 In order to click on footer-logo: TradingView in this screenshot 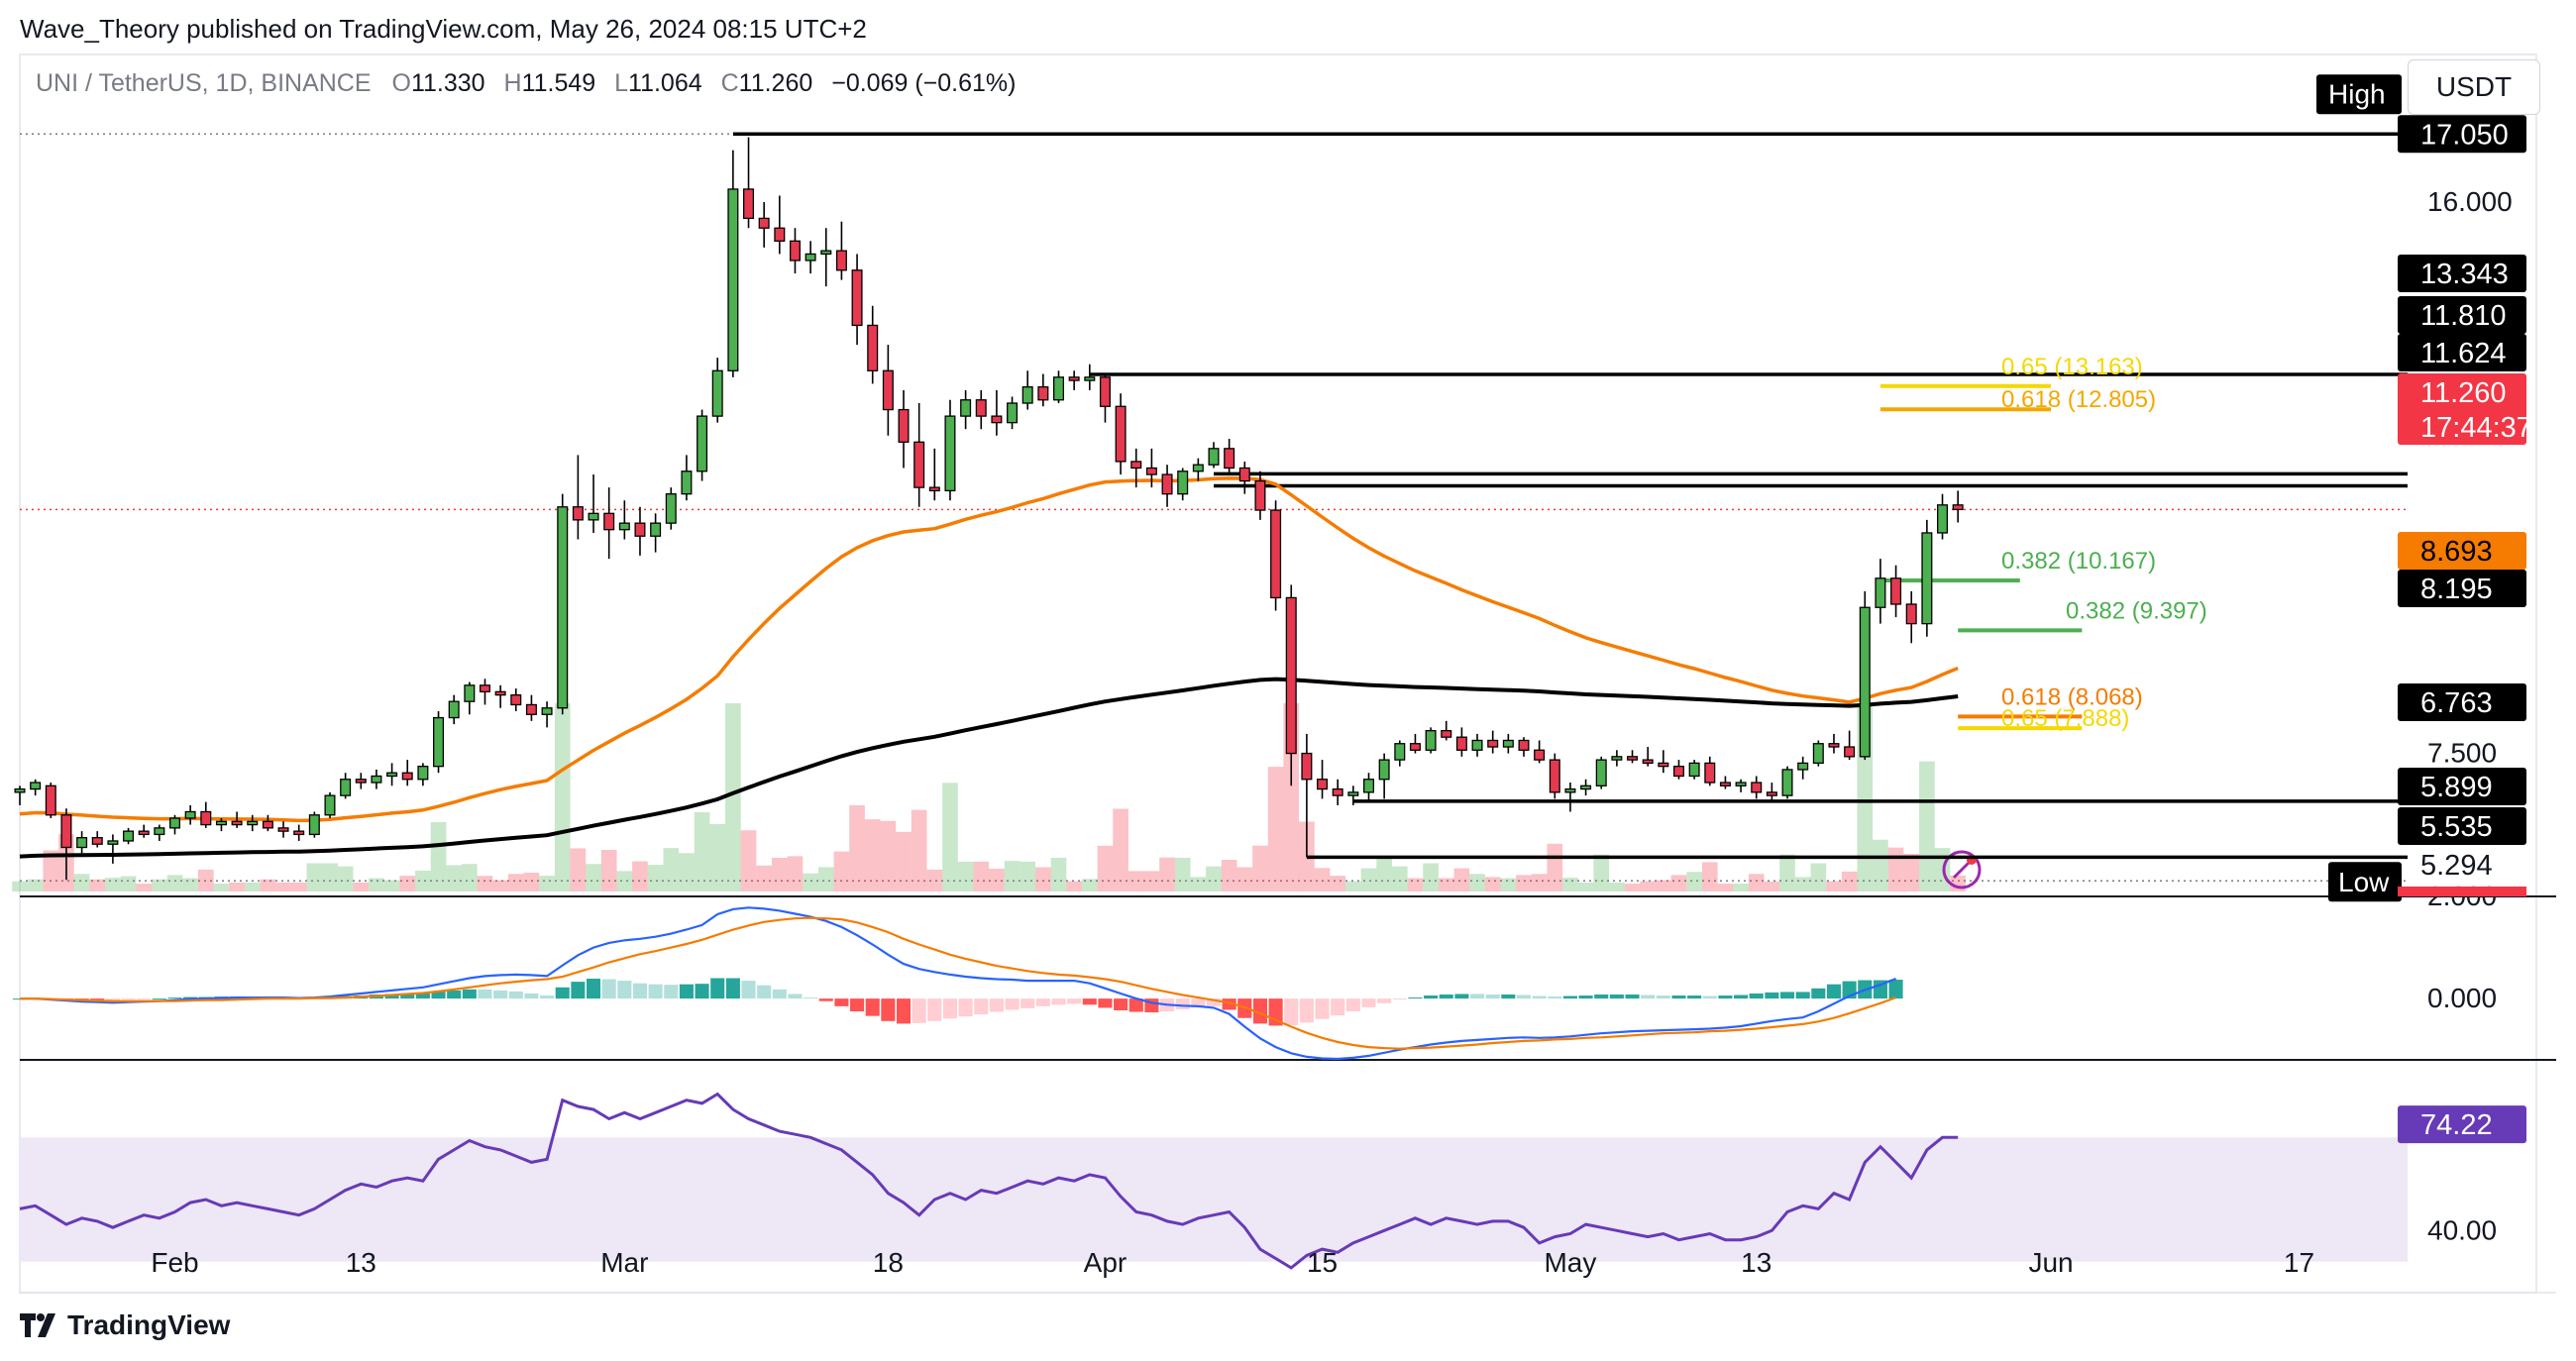, I will do `click(125, 1325)`.